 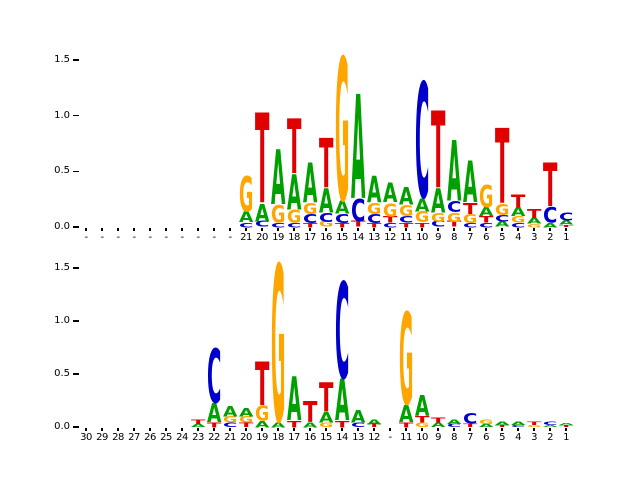 I want to click on x-tick-label: 29, so click(x=102, y=437).